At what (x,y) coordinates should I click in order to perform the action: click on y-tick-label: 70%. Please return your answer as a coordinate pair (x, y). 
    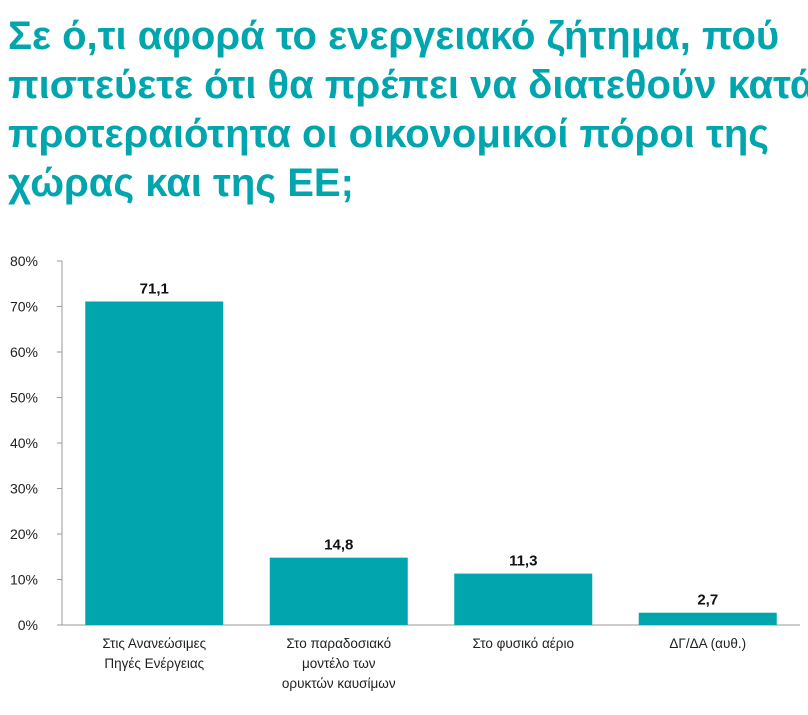
    Looking at the image, I should click on (24, 307).